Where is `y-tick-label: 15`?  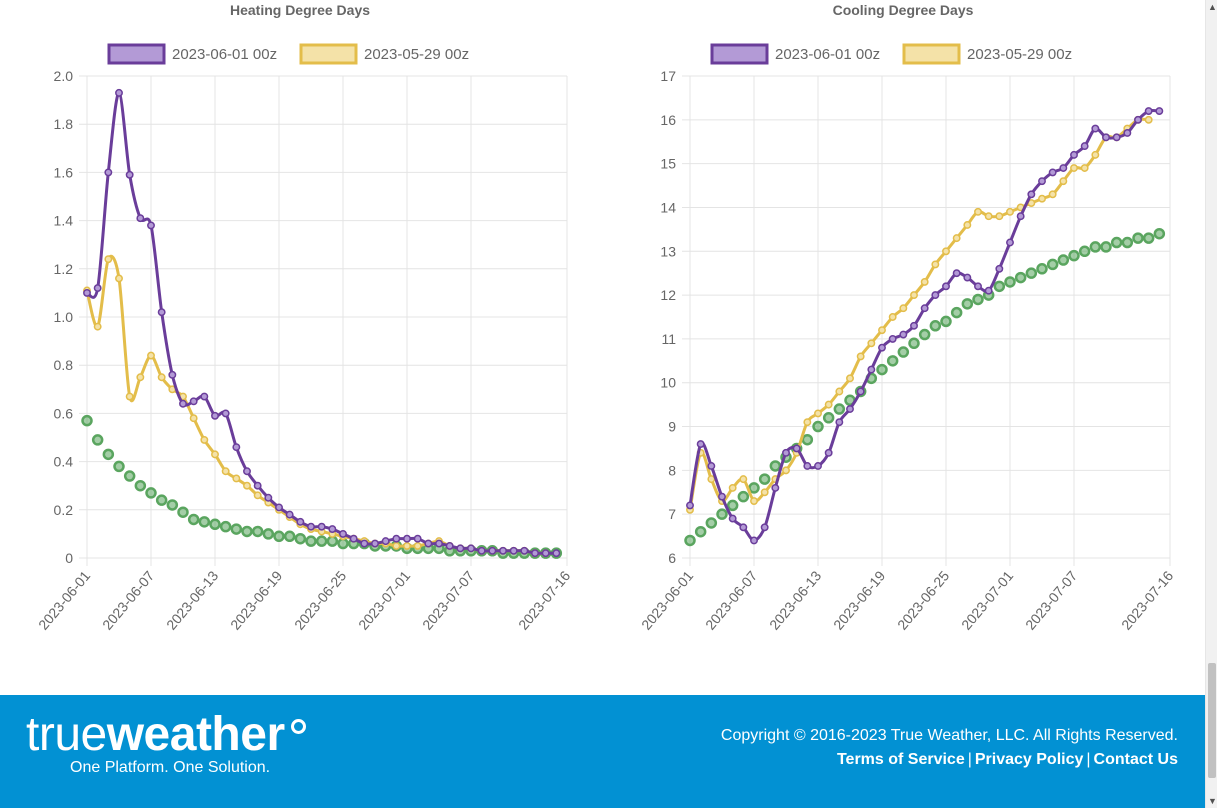 y-tick-label: 15 is located at coordinates (668, 164).